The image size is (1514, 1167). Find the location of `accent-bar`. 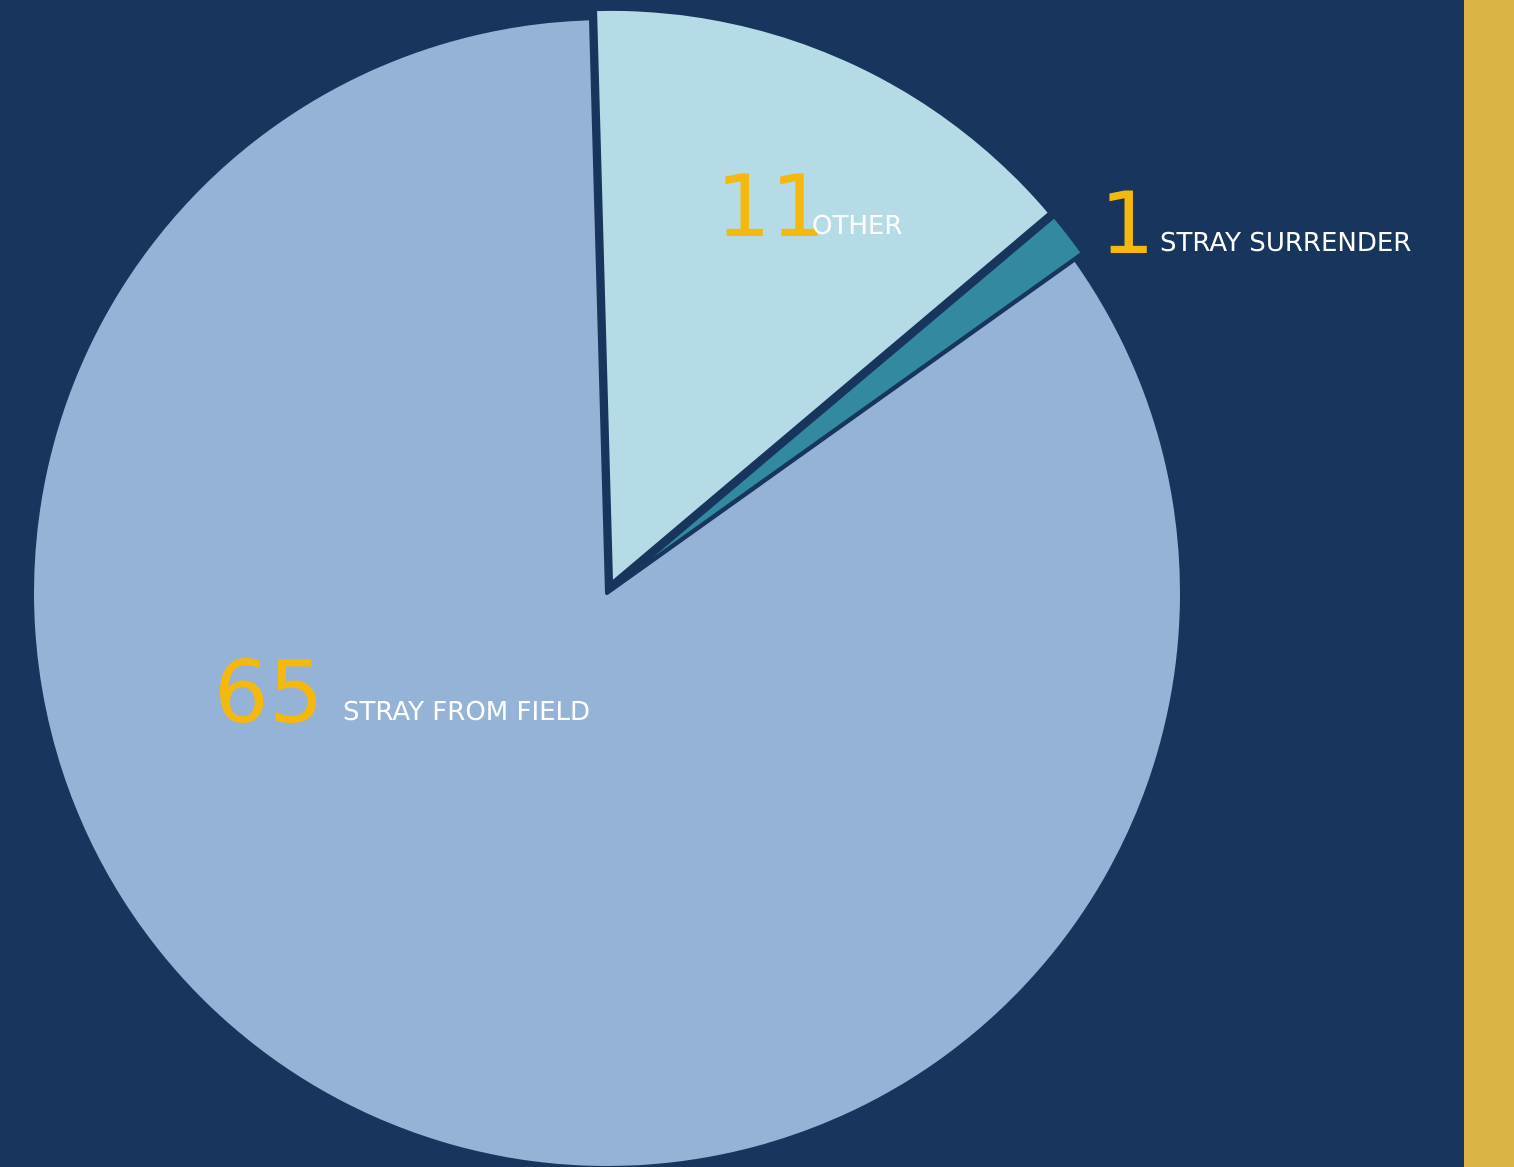

accent-bar is located at coordinates (1489, 583).